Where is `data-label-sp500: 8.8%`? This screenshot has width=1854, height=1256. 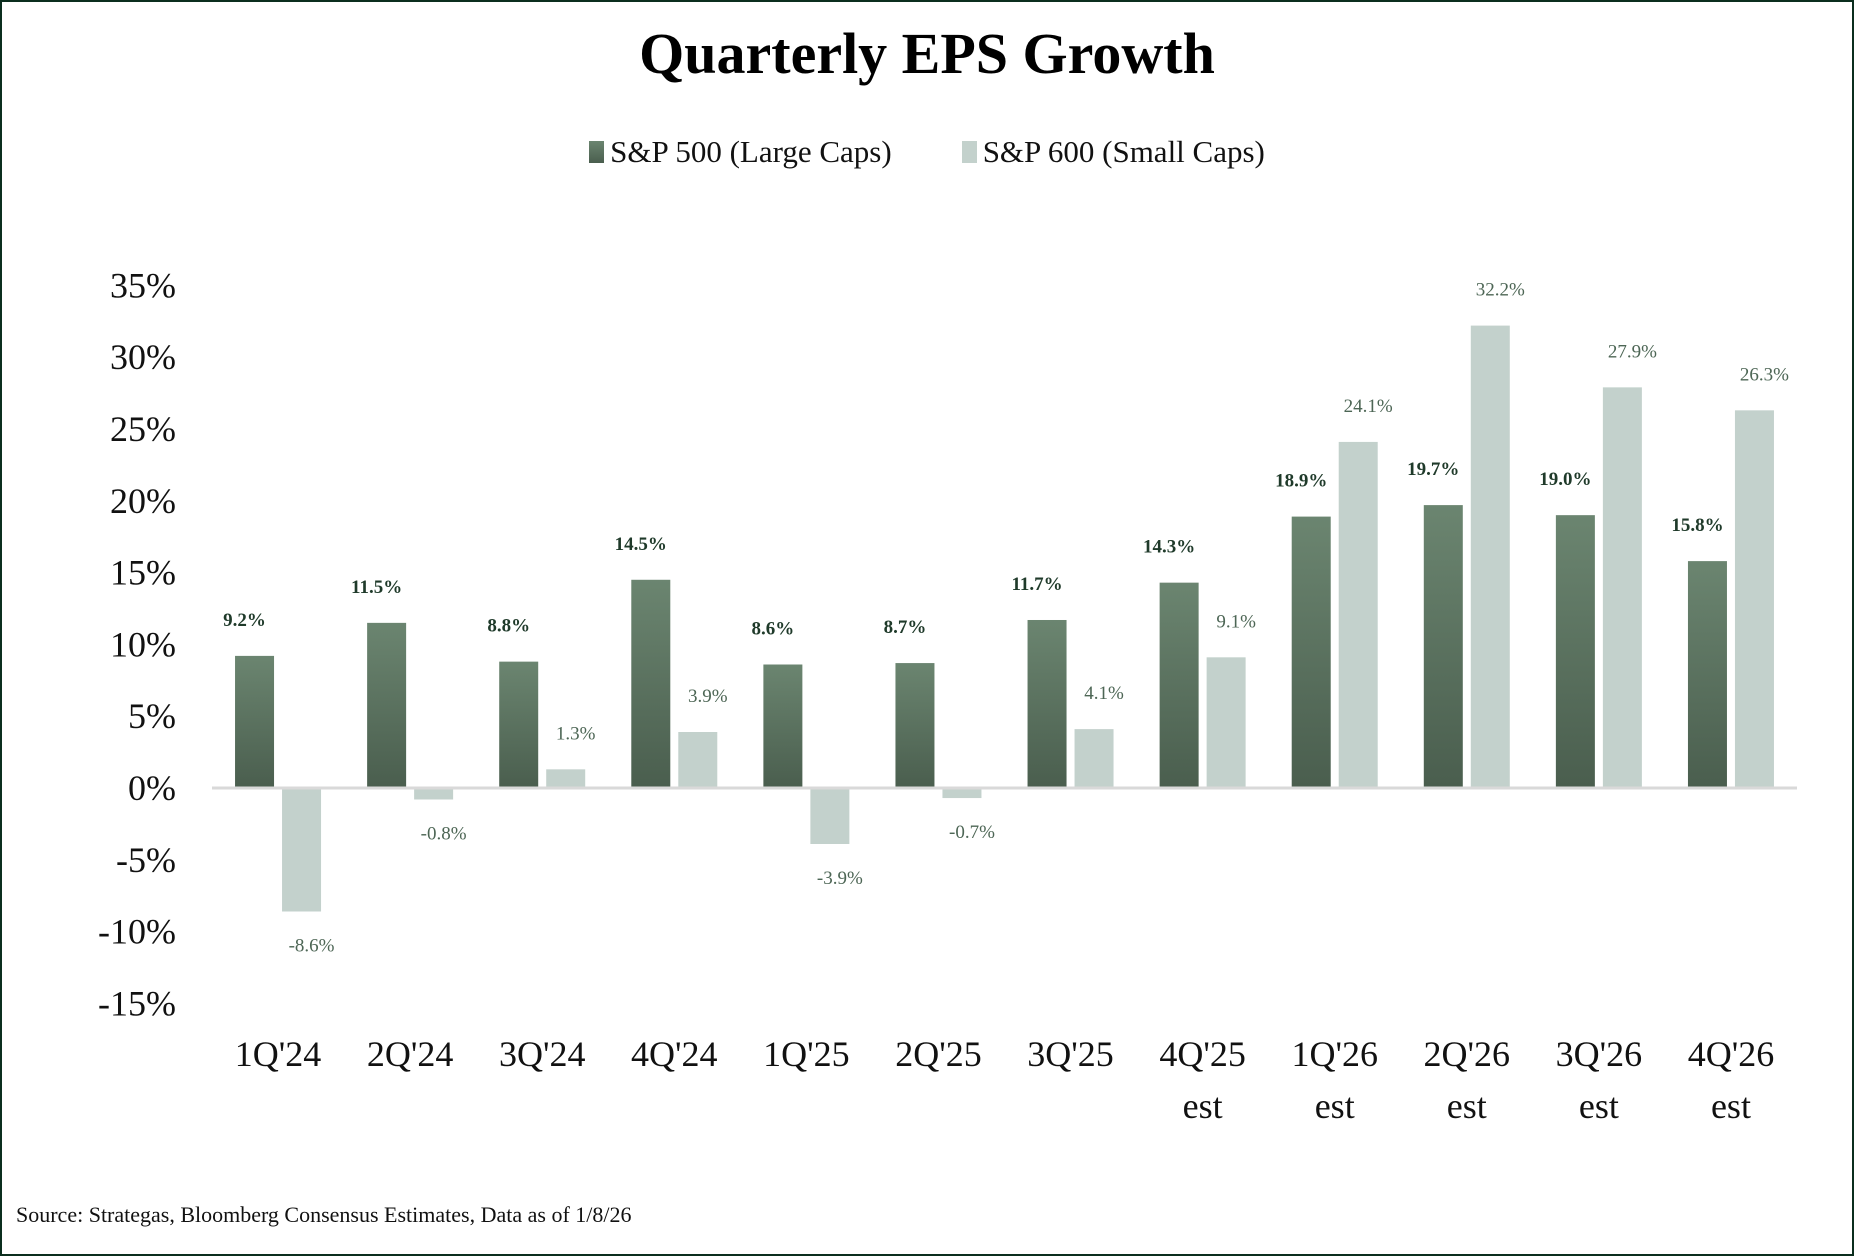 data-label-sp500: 8.8% is located at coordinates (508, 626).